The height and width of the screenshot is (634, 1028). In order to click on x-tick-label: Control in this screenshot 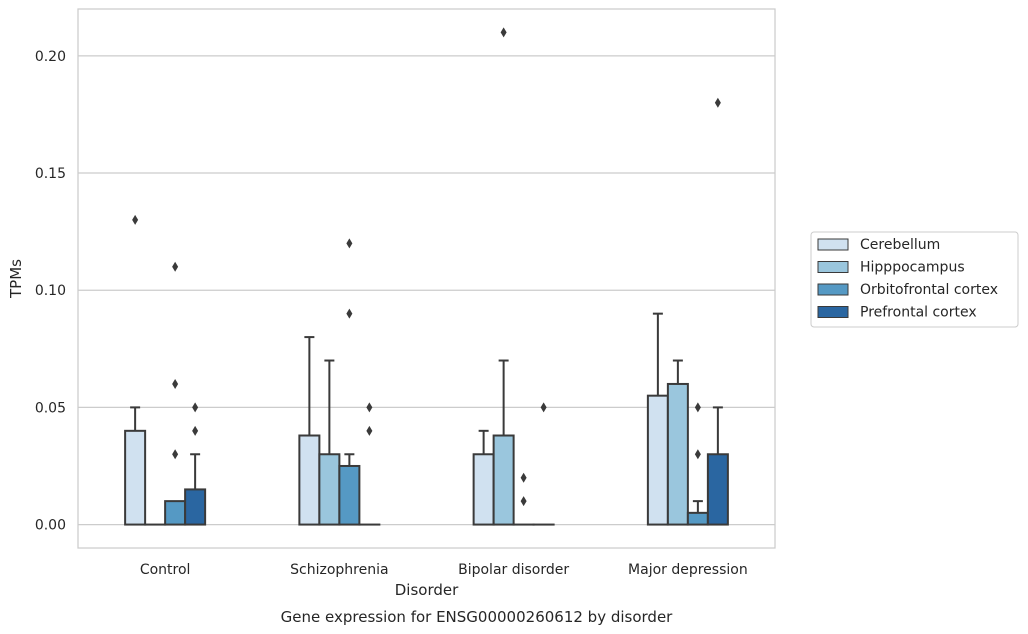, I will do `click(165, 570)`.